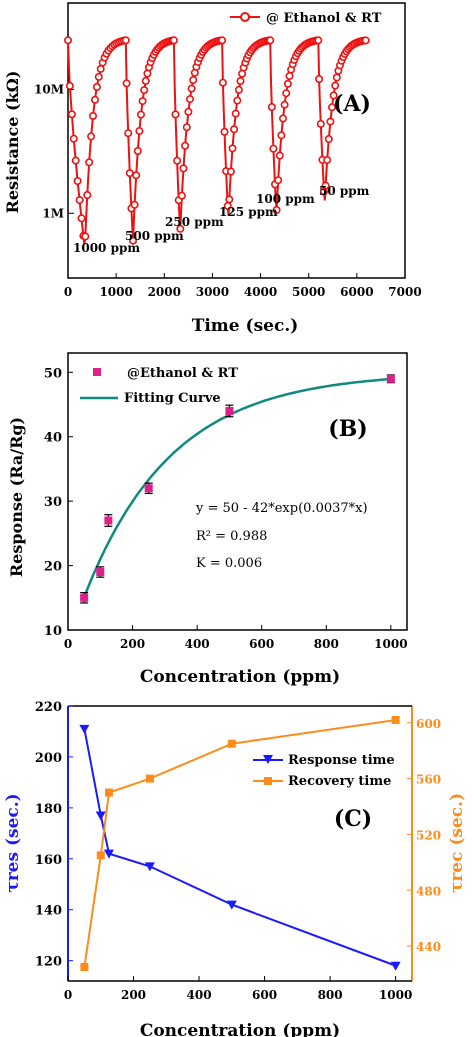  Describe the element at coordinates (53, 567) in the screenshot. I see `panel-b-y-tick-label: 20` at that location.